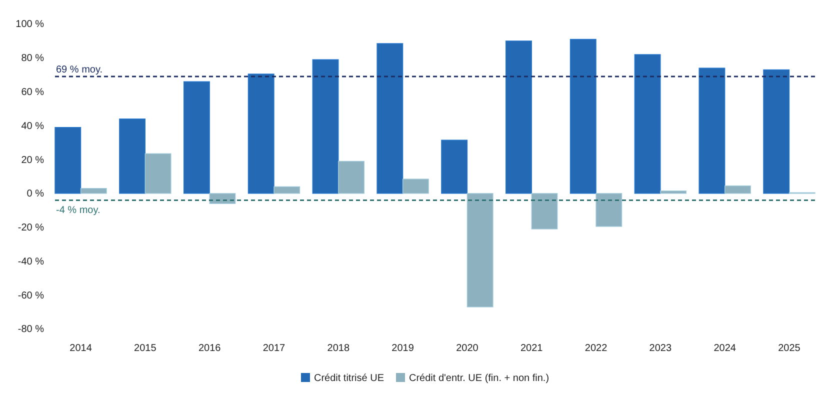  I want to click on y-tick-label: -40 %, so click(31, 262).